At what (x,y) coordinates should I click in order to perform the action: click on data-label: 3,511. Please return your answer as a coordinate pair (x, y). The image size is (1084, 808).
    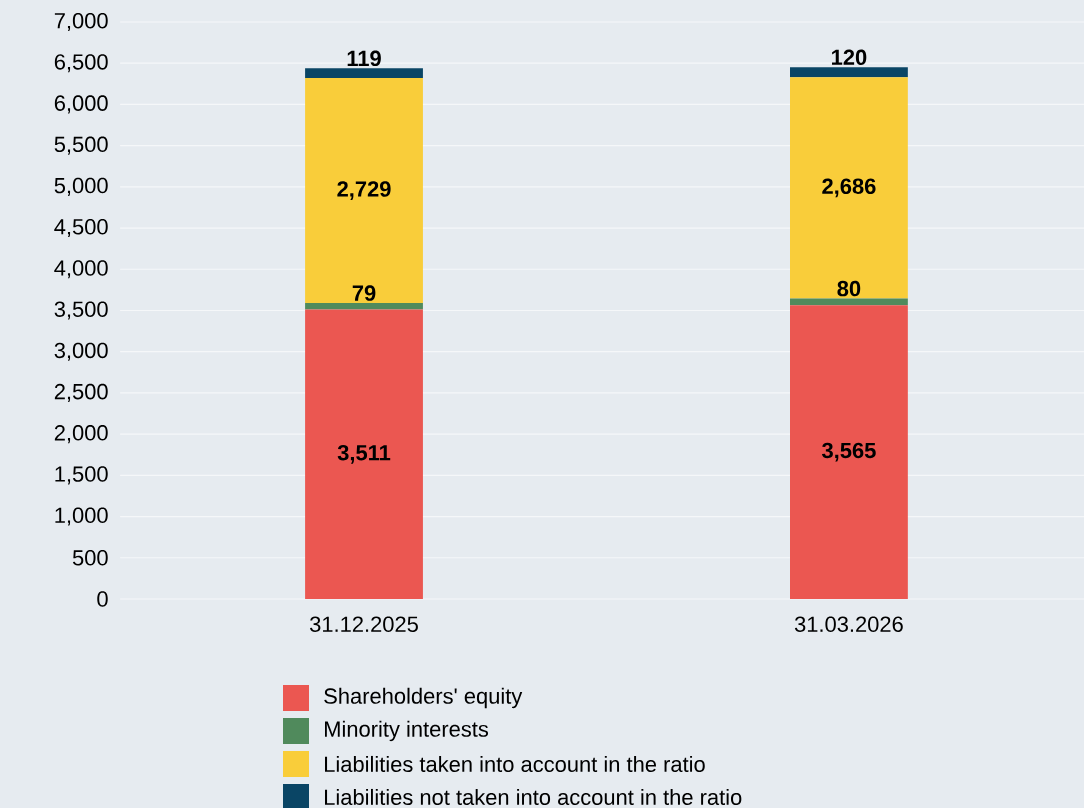
    Looking at the image, I should click on (364, 454).